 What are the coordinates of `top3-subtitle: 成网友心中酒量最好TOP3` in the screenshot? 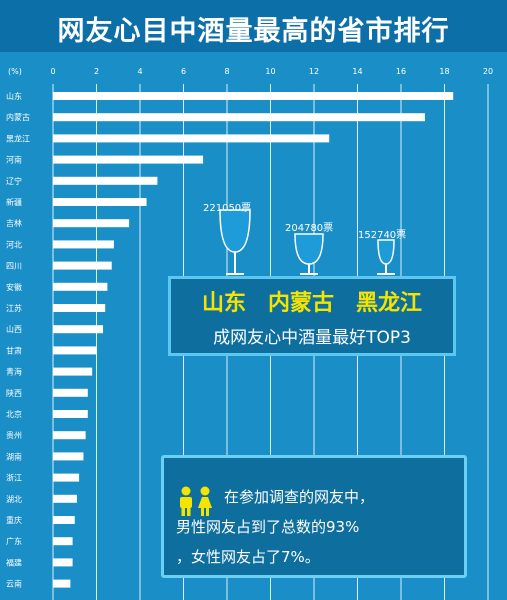 It's located at (312, 338).